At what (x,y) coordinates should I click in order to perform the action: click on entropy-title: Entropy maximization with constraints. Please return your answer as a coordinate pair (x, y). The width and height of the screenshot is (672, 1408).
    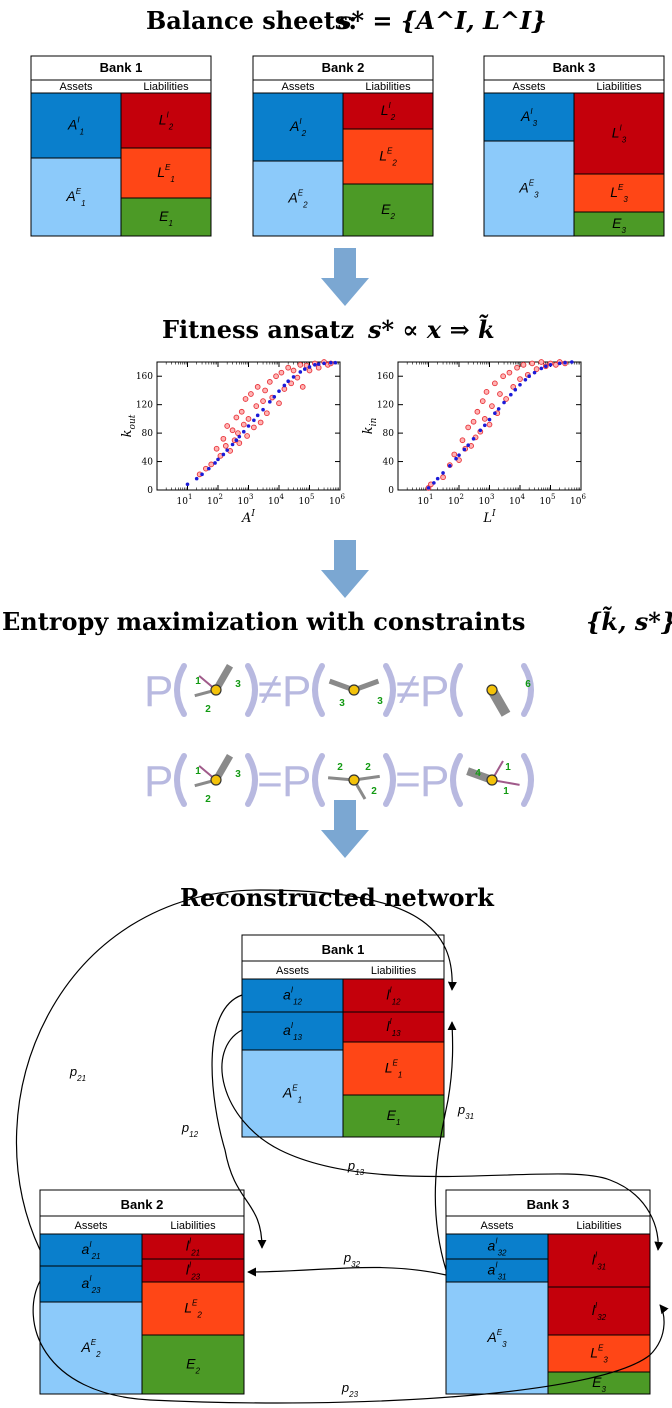
    Looking at the image, I should click on (263, 621).